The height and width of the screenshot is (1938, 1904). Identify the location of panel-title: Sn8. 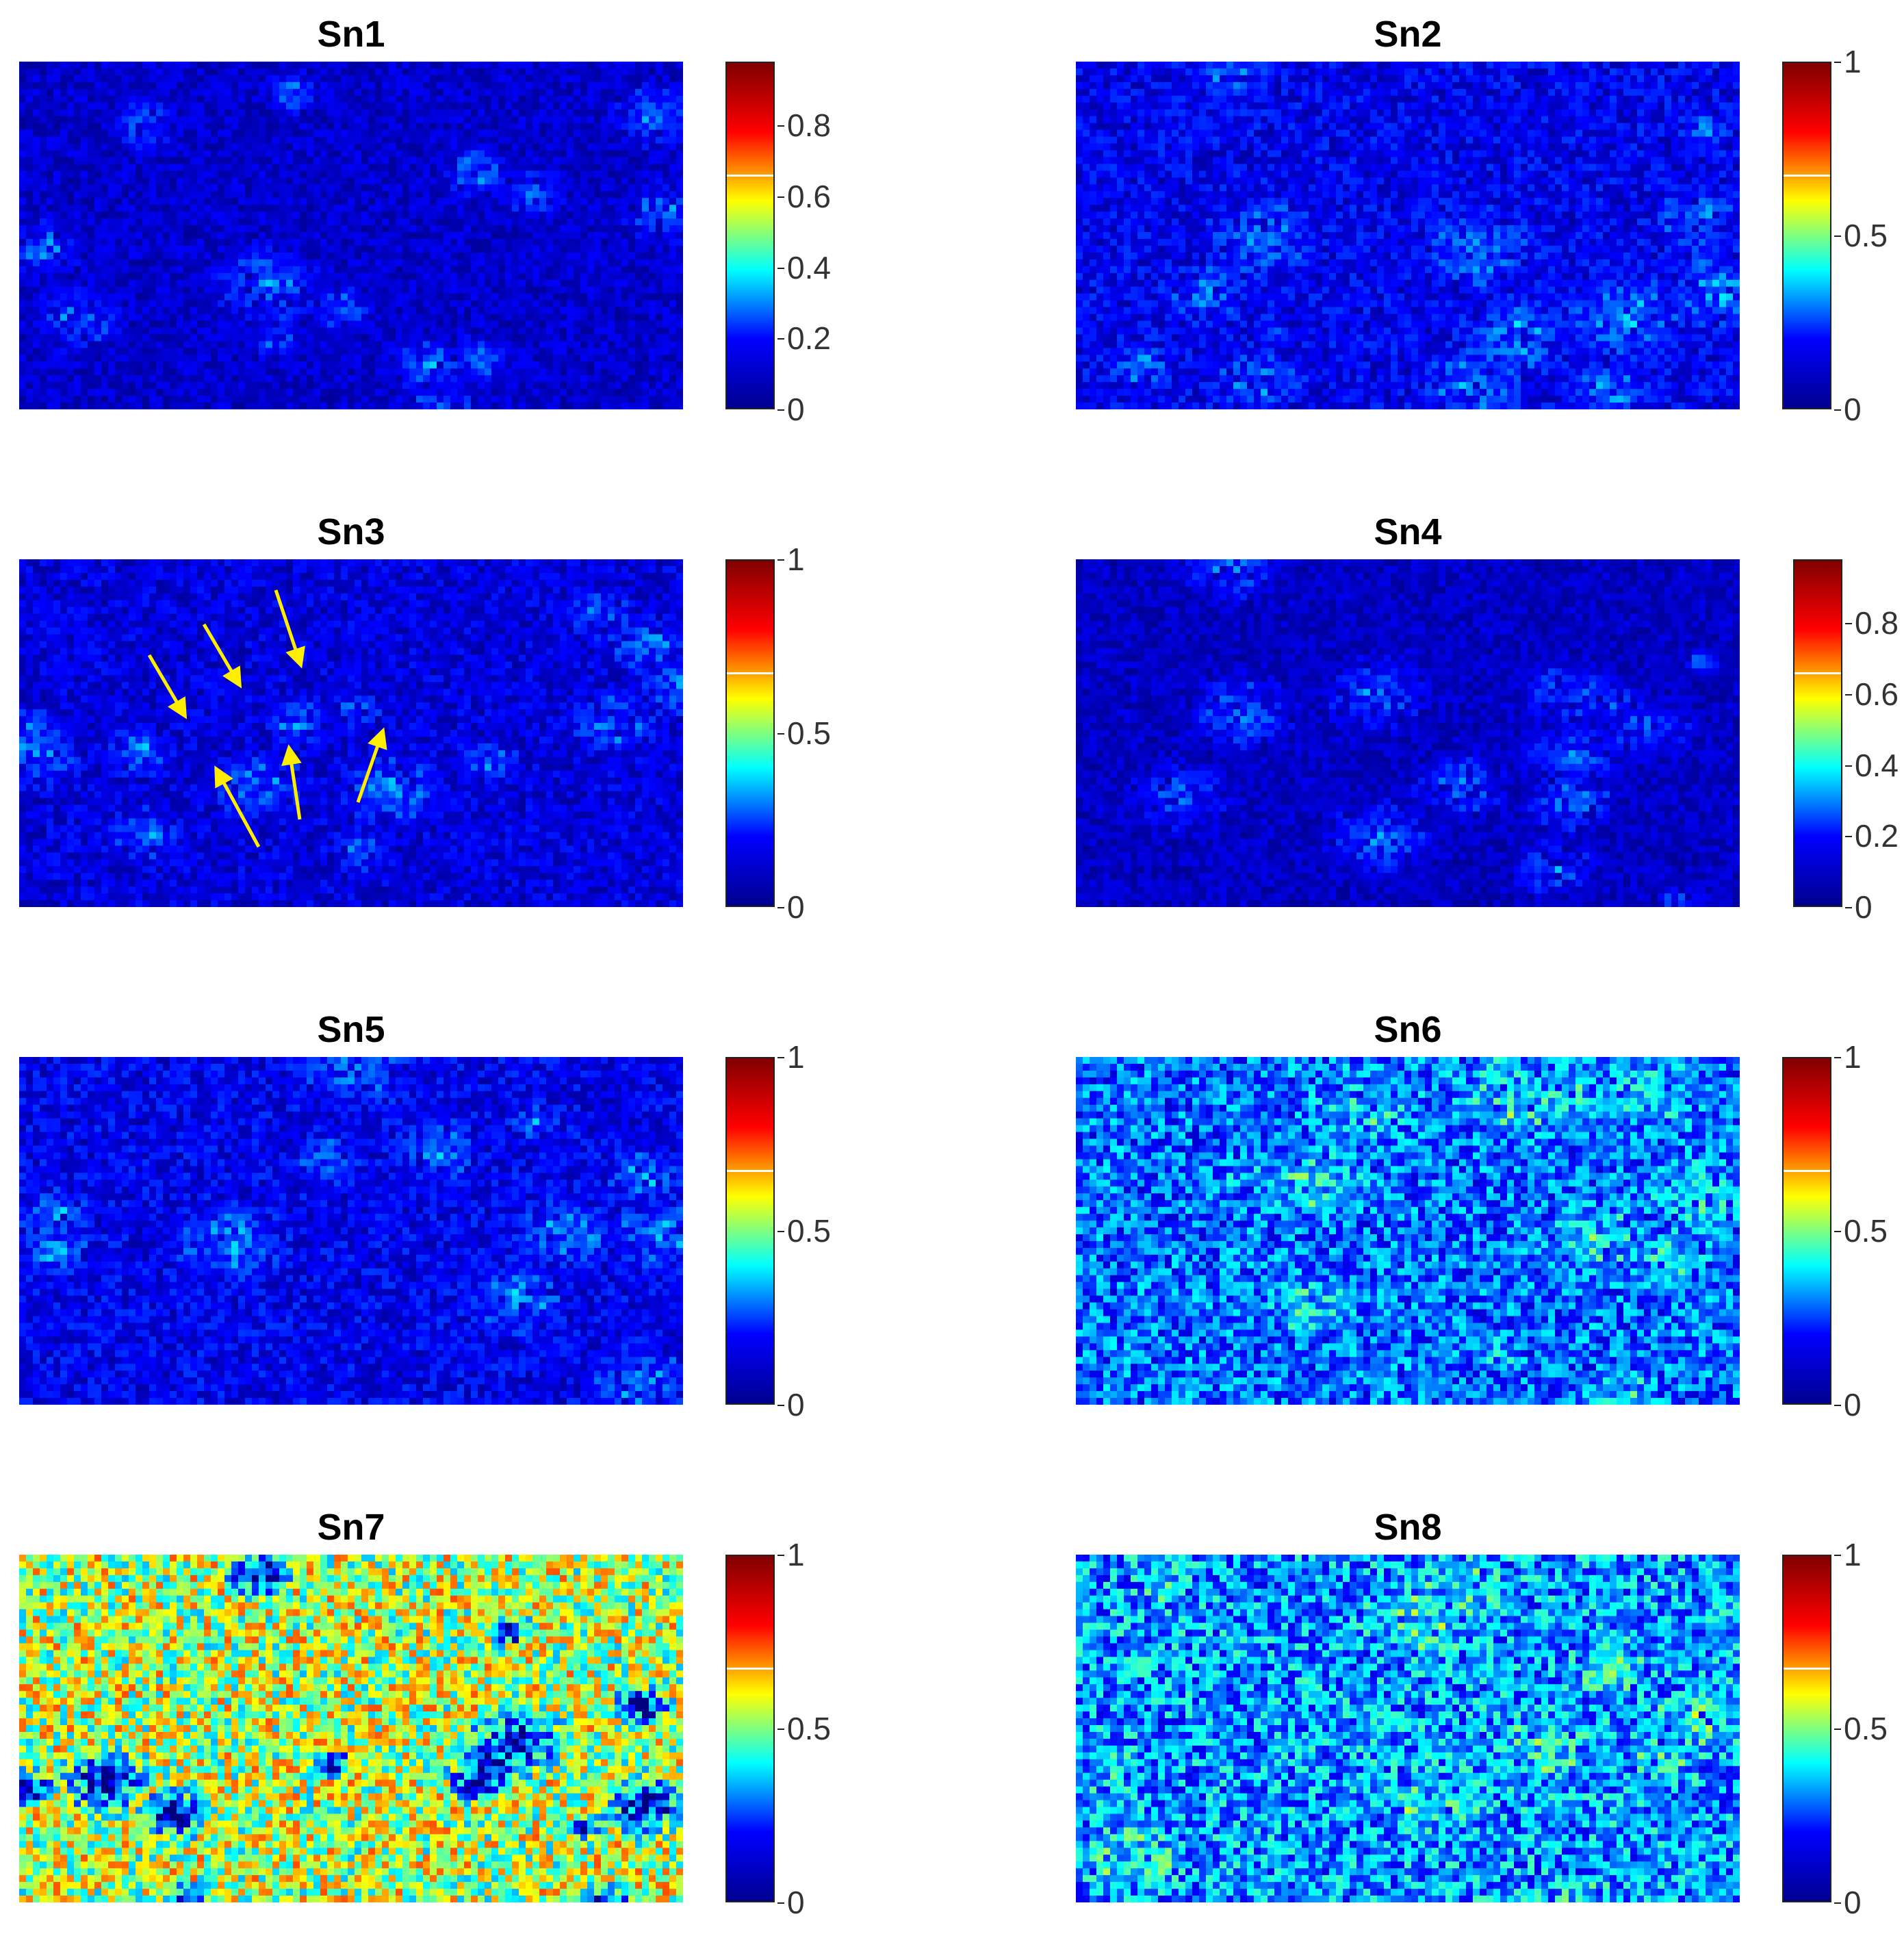
(1408, 1527).